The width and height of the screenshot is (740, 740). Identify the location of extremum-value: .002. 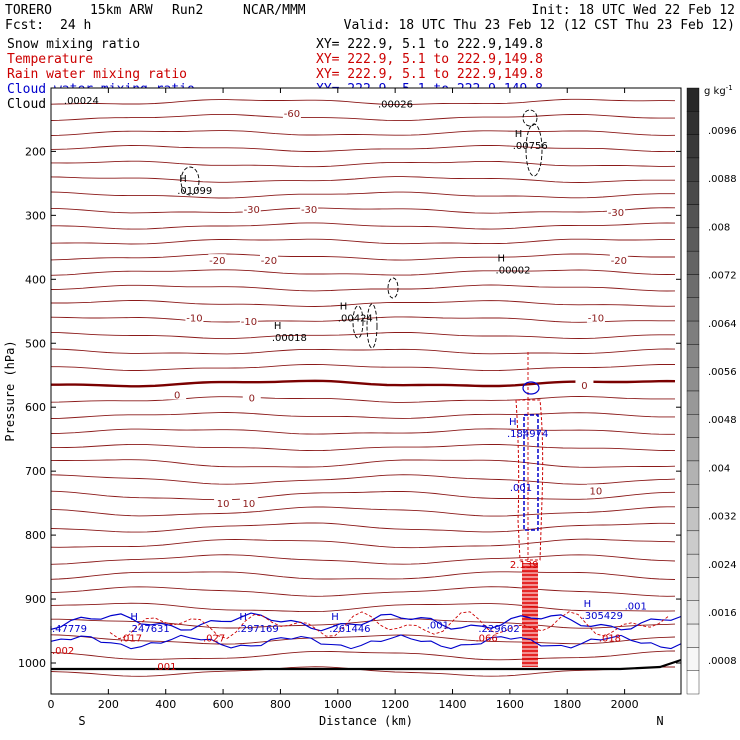
(63, 651).